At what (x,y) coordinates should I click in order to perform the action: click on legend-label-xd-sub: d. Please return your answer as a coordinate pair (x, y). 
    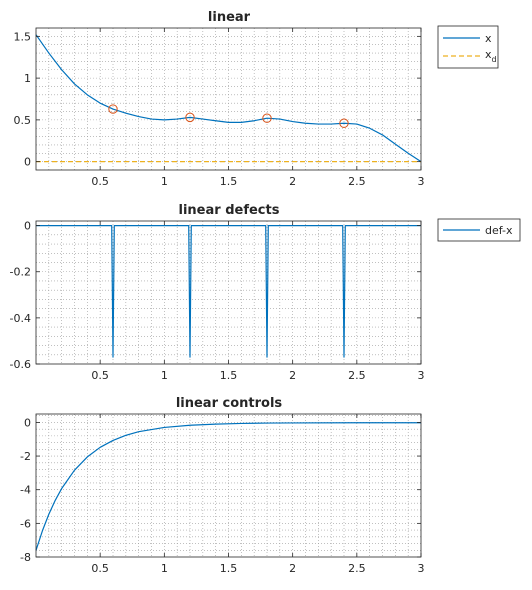
    Looking at the image, I should click on (494, 59).